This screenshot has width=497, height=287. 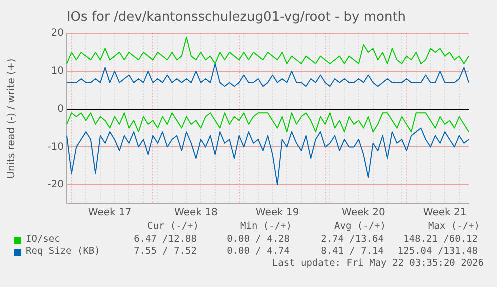 I want to click on y-tick-label: -10, so click(x=56, y=147).